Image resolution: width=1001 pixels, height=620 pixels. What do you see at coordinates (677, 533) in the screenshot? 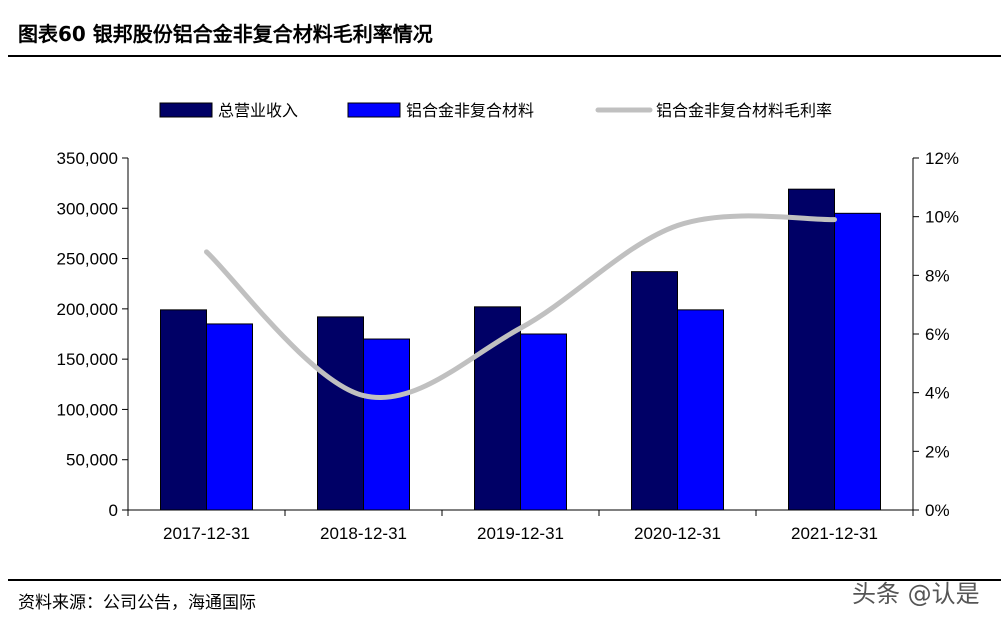
I see `x-tick-label: 2020-12-31` at bounding box center [677, 533].